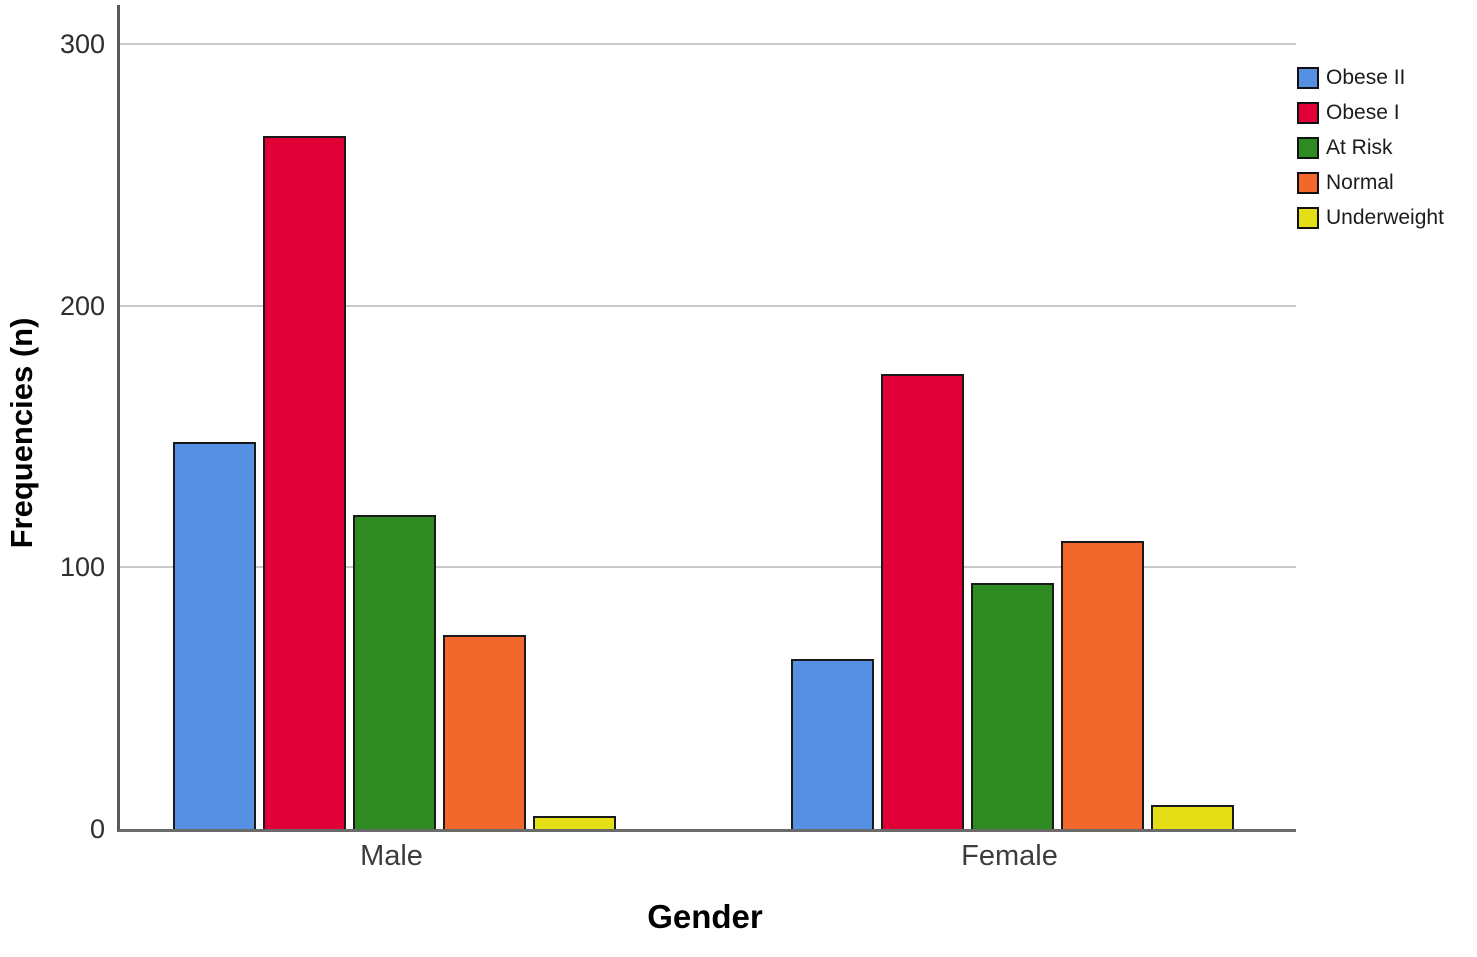  What do you see at coordinates (1308, 77) in the screenshot?
I see `legend-swatch-obese-ii` at bounding box center [1308, 77].